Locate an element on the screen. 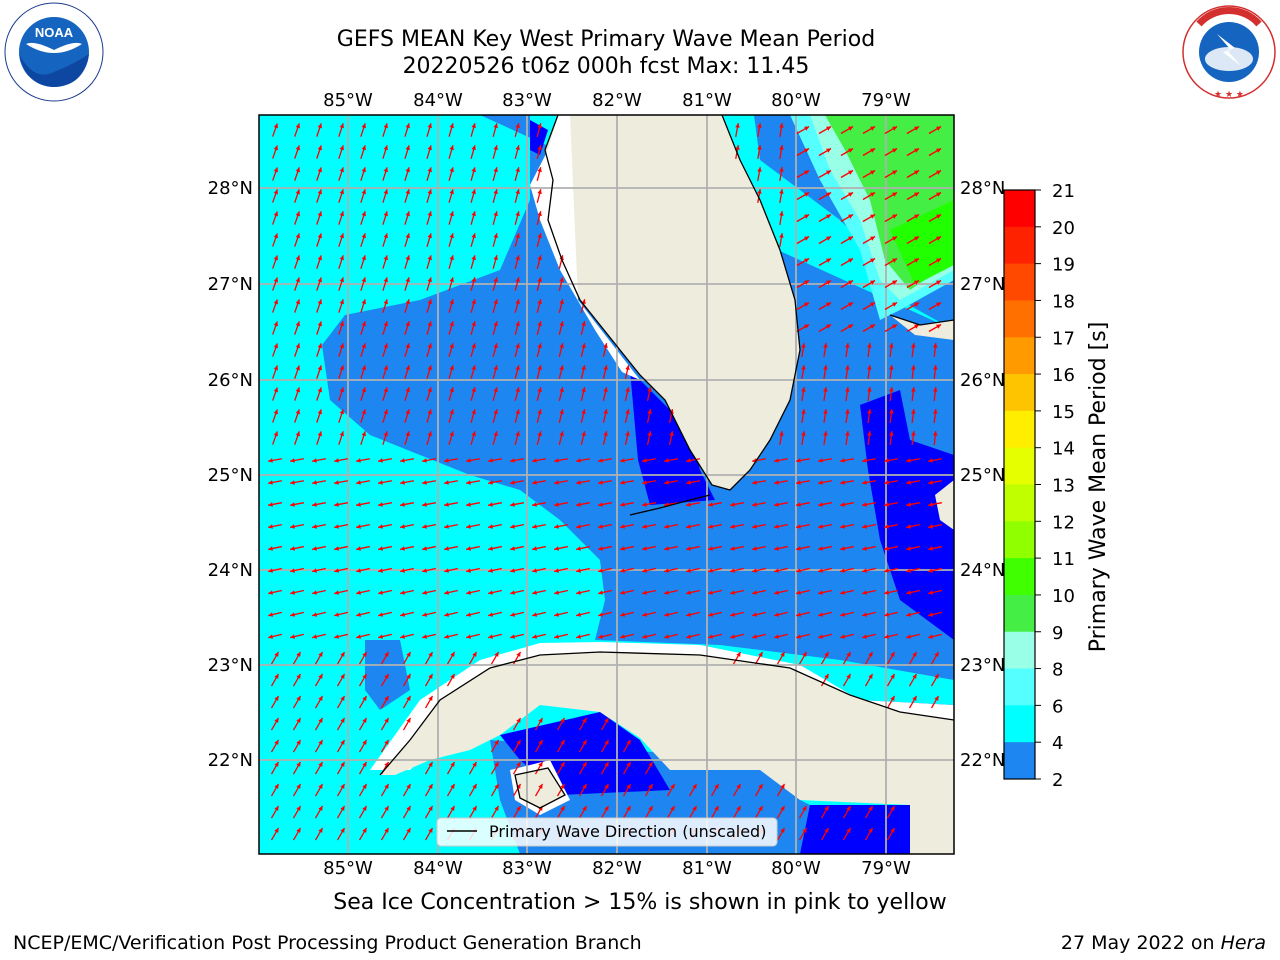 The image size is (1280, 960). lat-tick-label-right: 25°N is located at coordinates (982, 475).